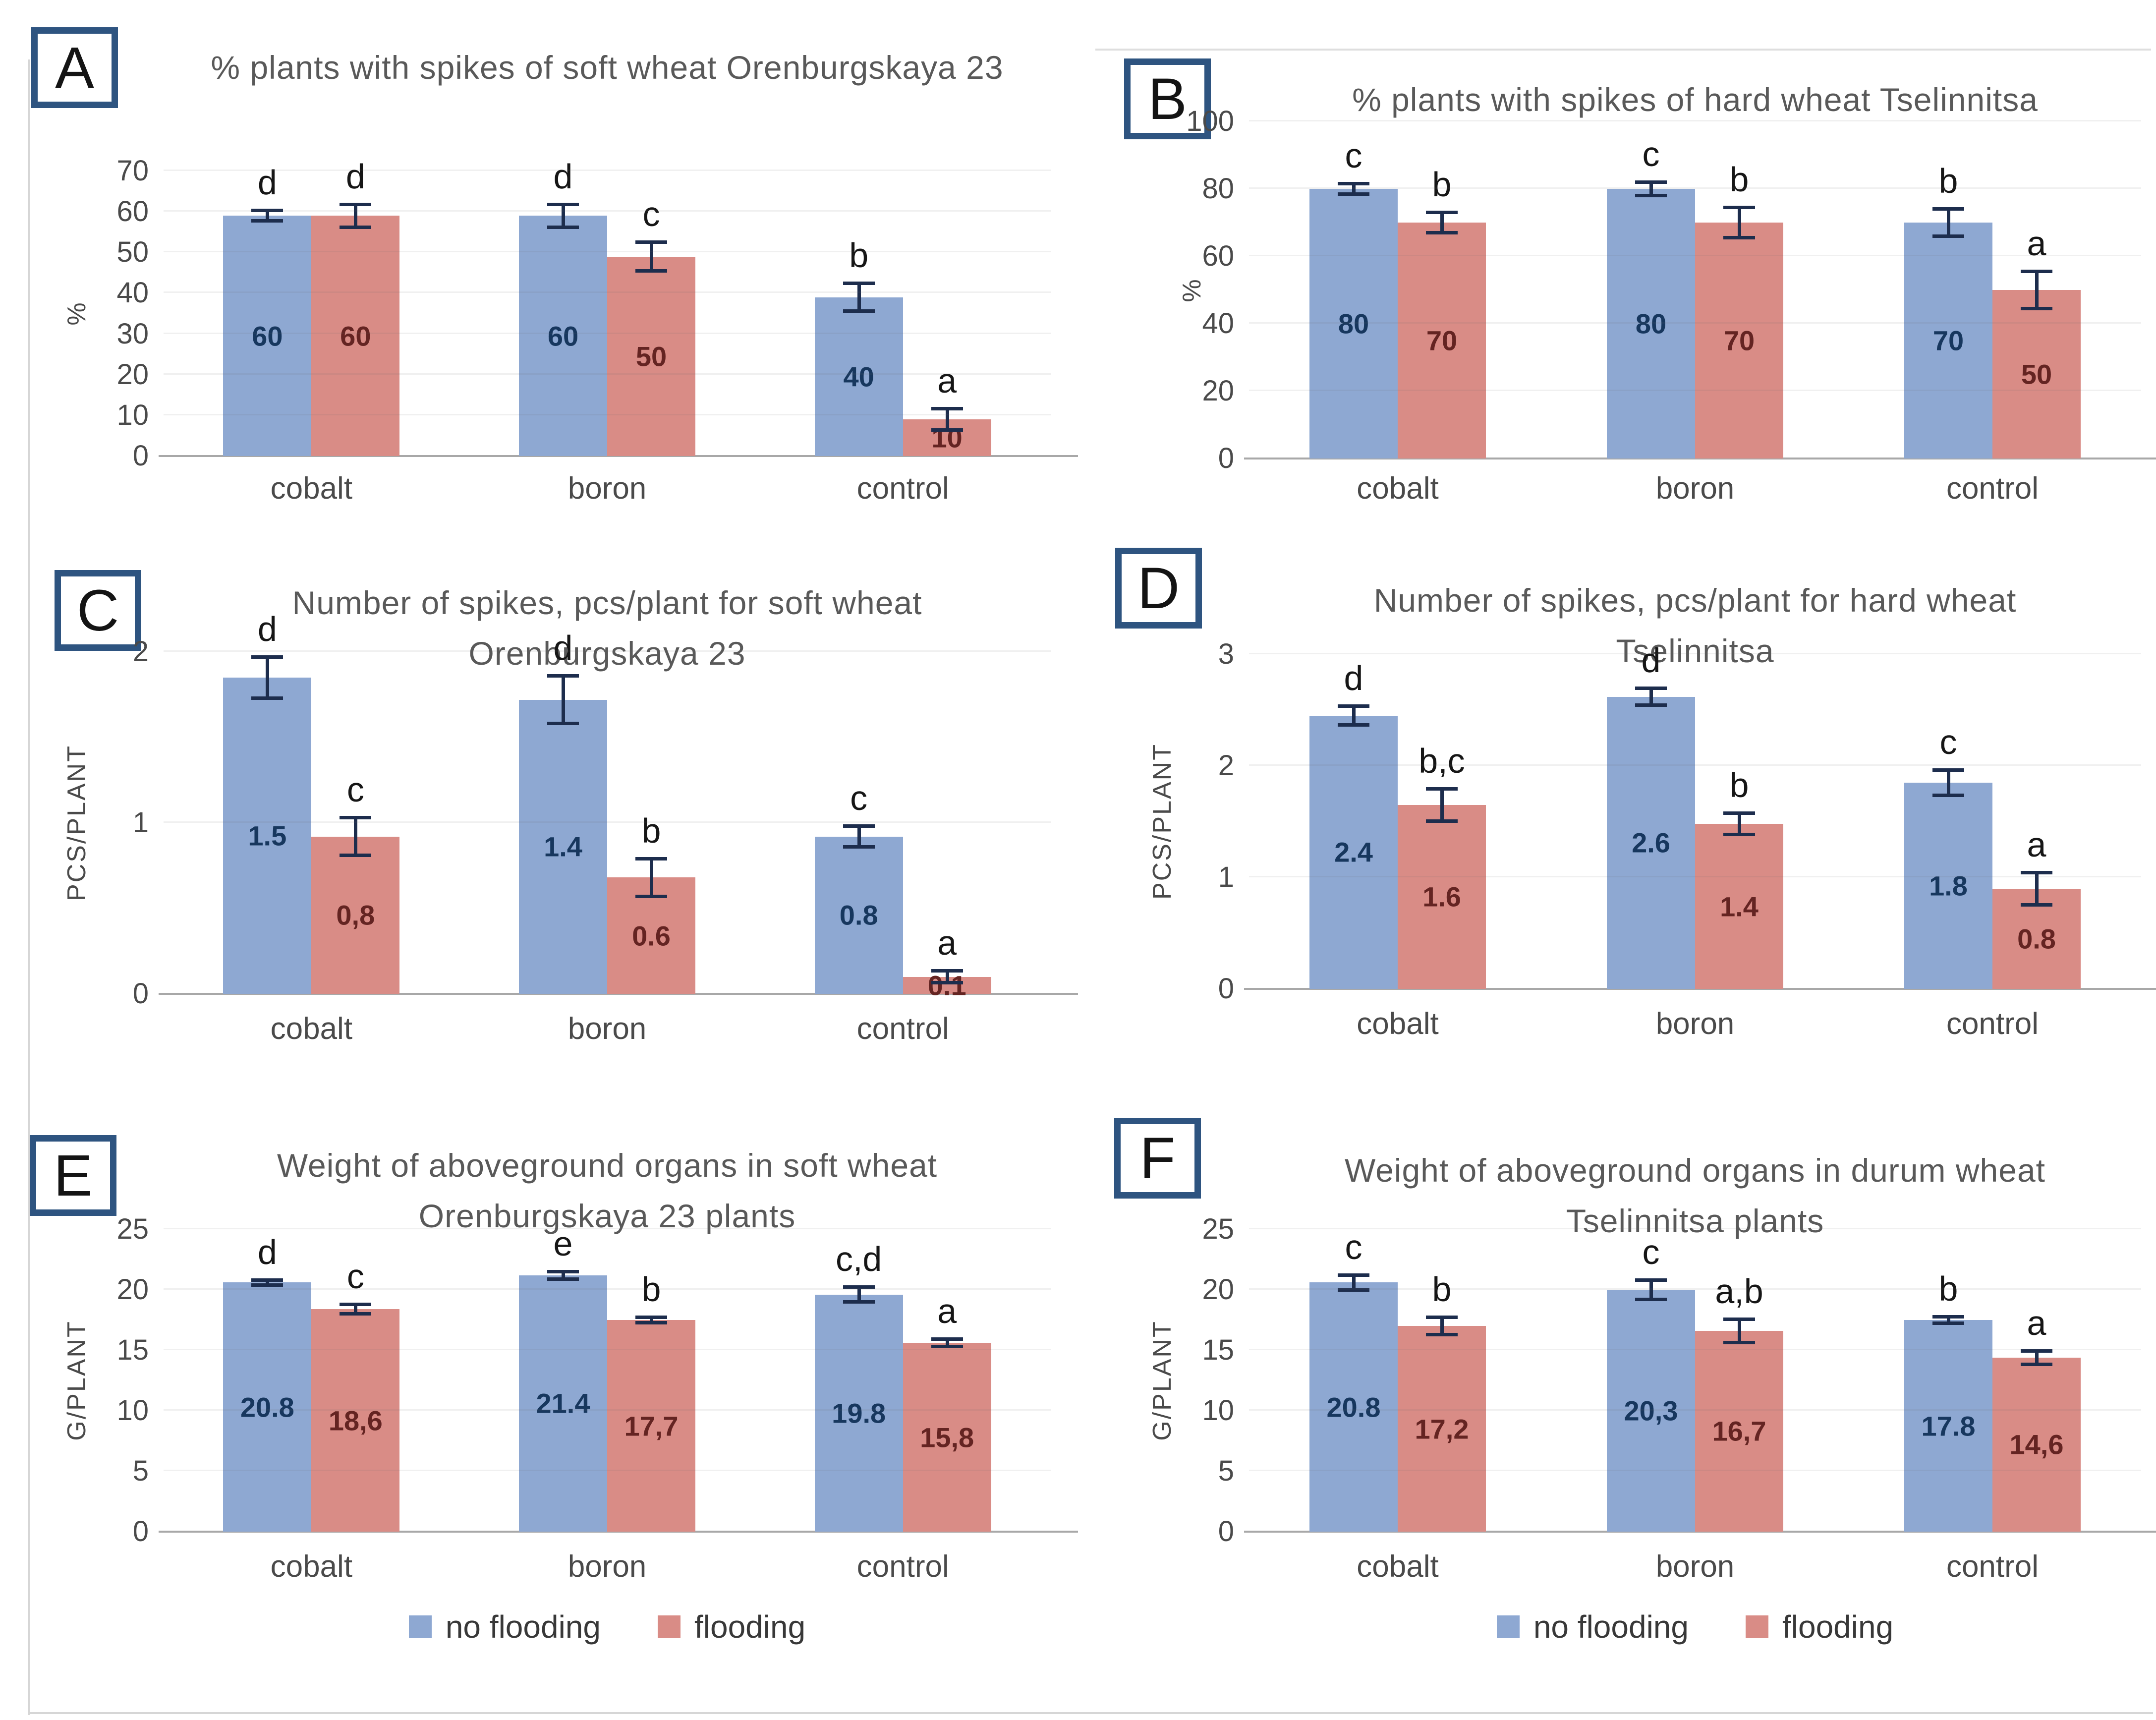  I want to click on page-border-bottom, so click(1090, 1713).